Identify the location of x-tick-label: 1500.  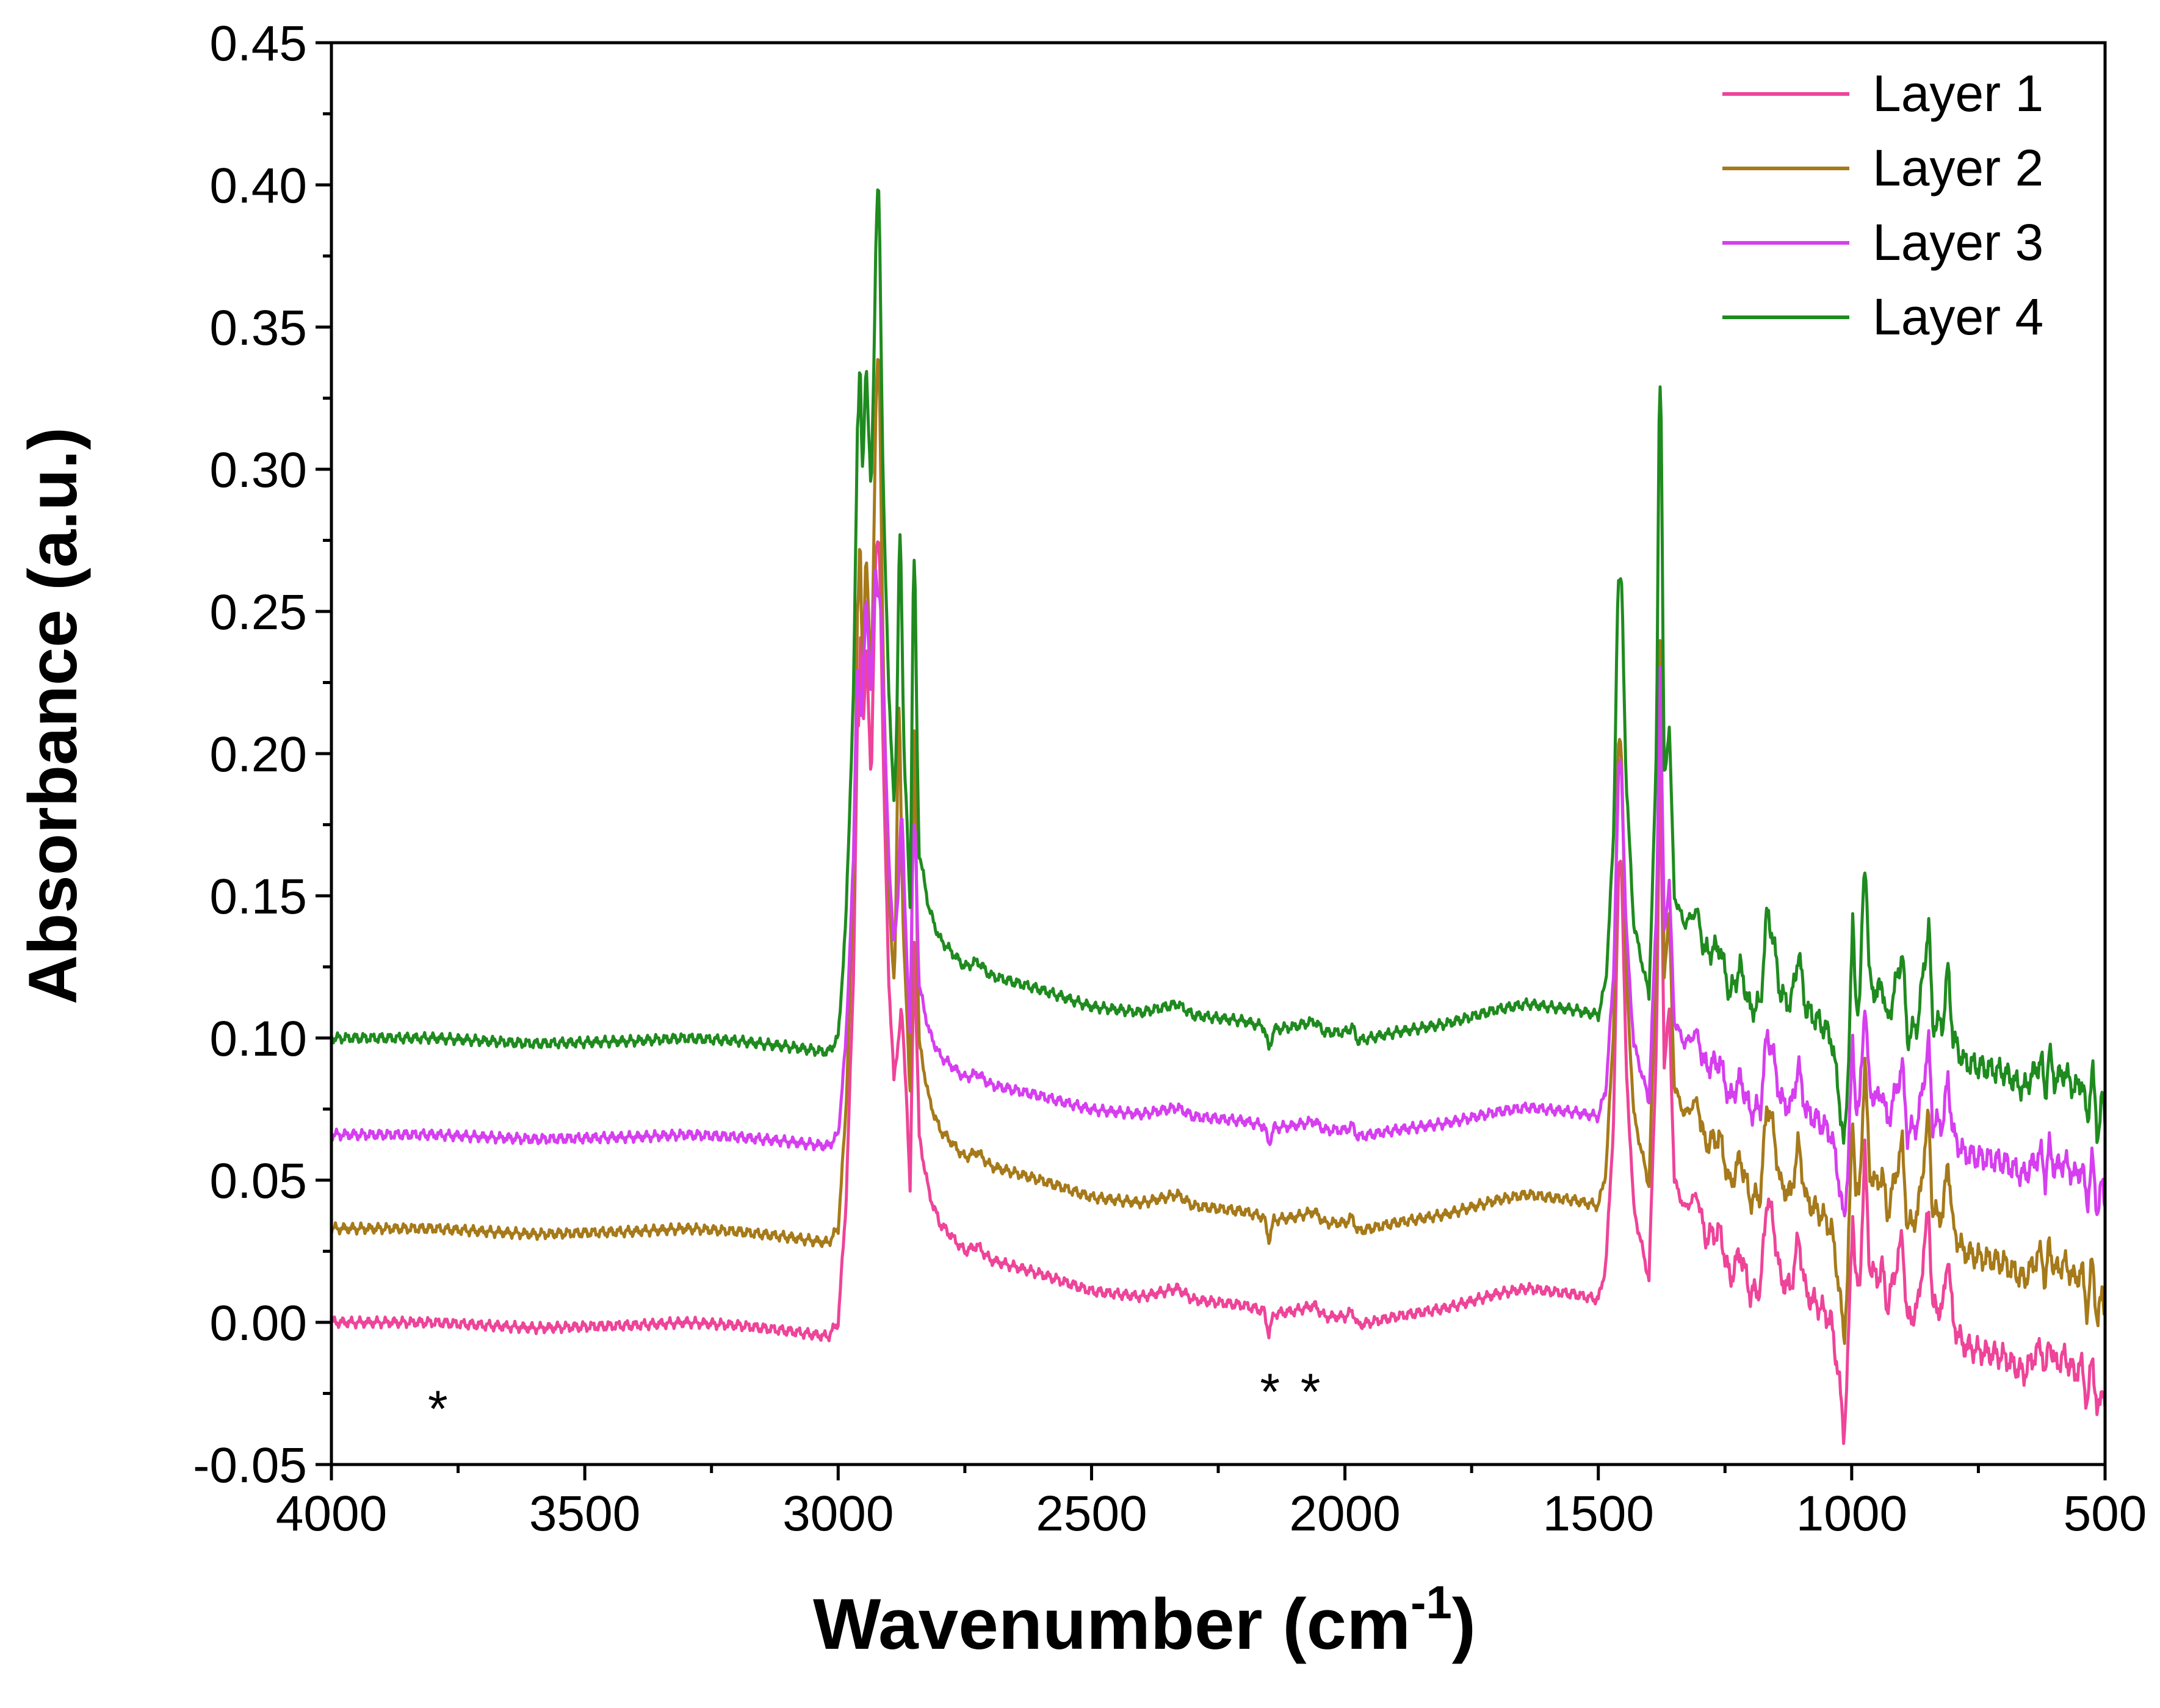
(1598, 1513).